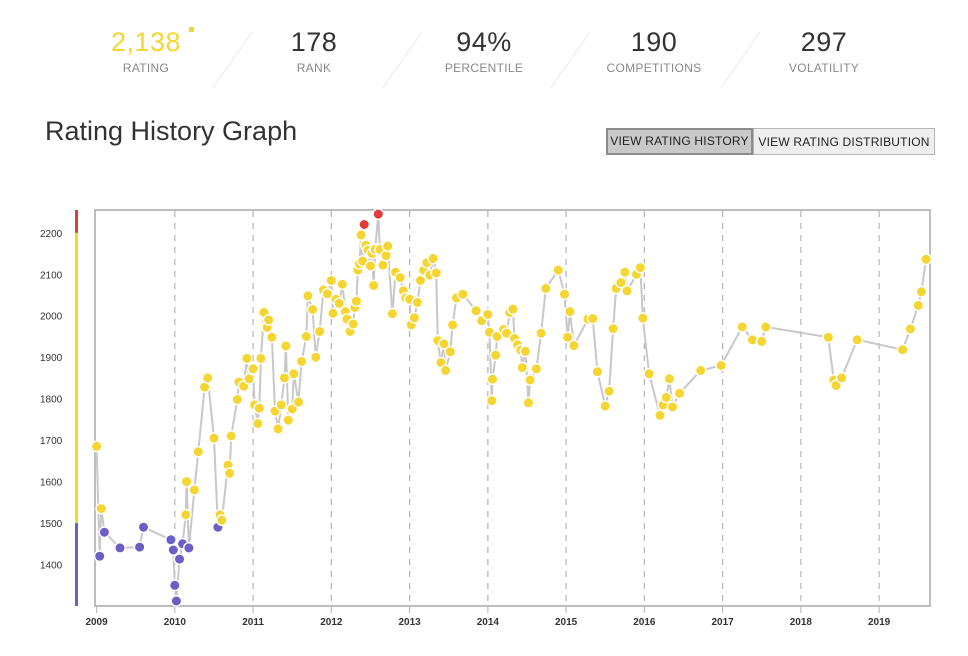  What do you see at coordinates (844, 141) in the screenshot?
I see `view-rating-distribution-button: VIEW RATING DISTRIBUTION` at bounding box center [844, 141].